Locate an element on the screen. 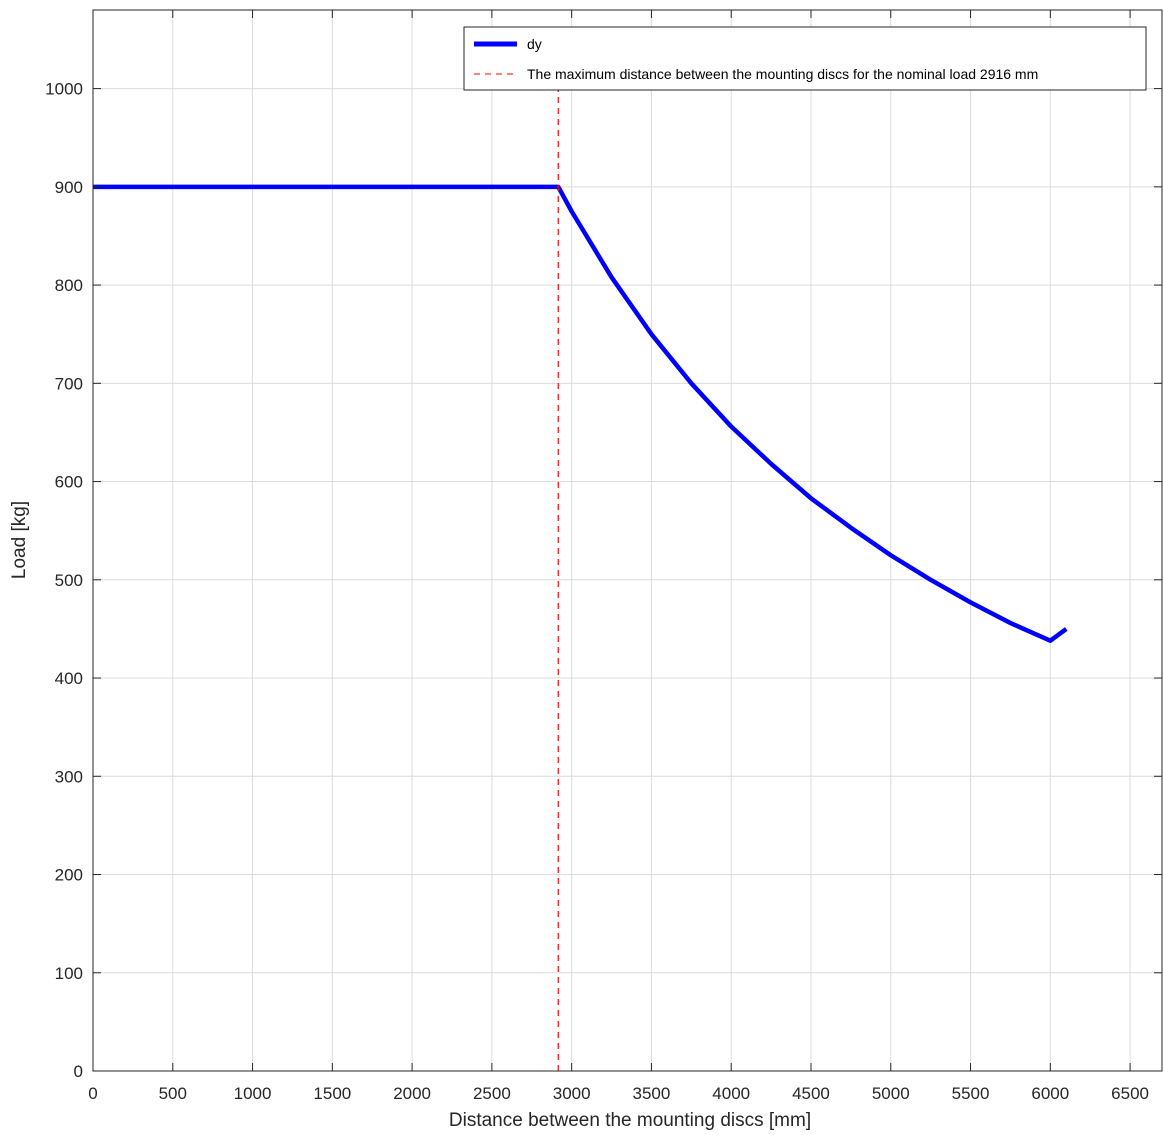 This screenshot has height=1135, width=1163. y-tick-label: 600 is located at coordinates (69, 482).